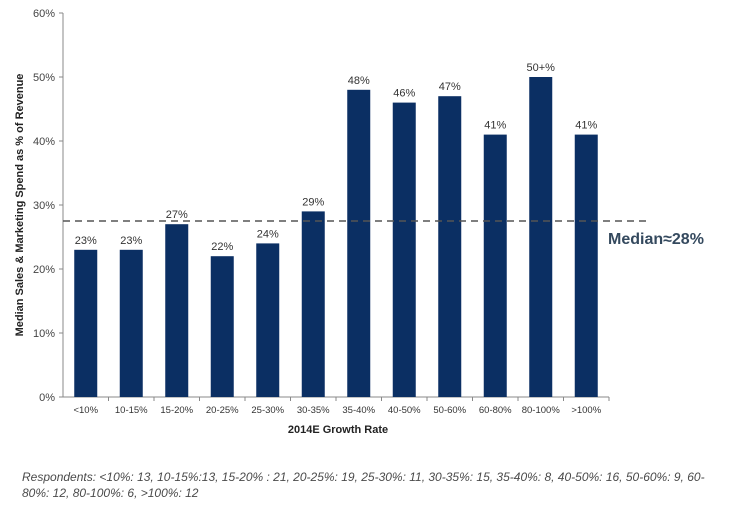 This screenshot has width=729, height=524. What do you see at coordinates (313, 202) in the screenshot?
I see `data-label: 29%` at bounding box center [313, 202].